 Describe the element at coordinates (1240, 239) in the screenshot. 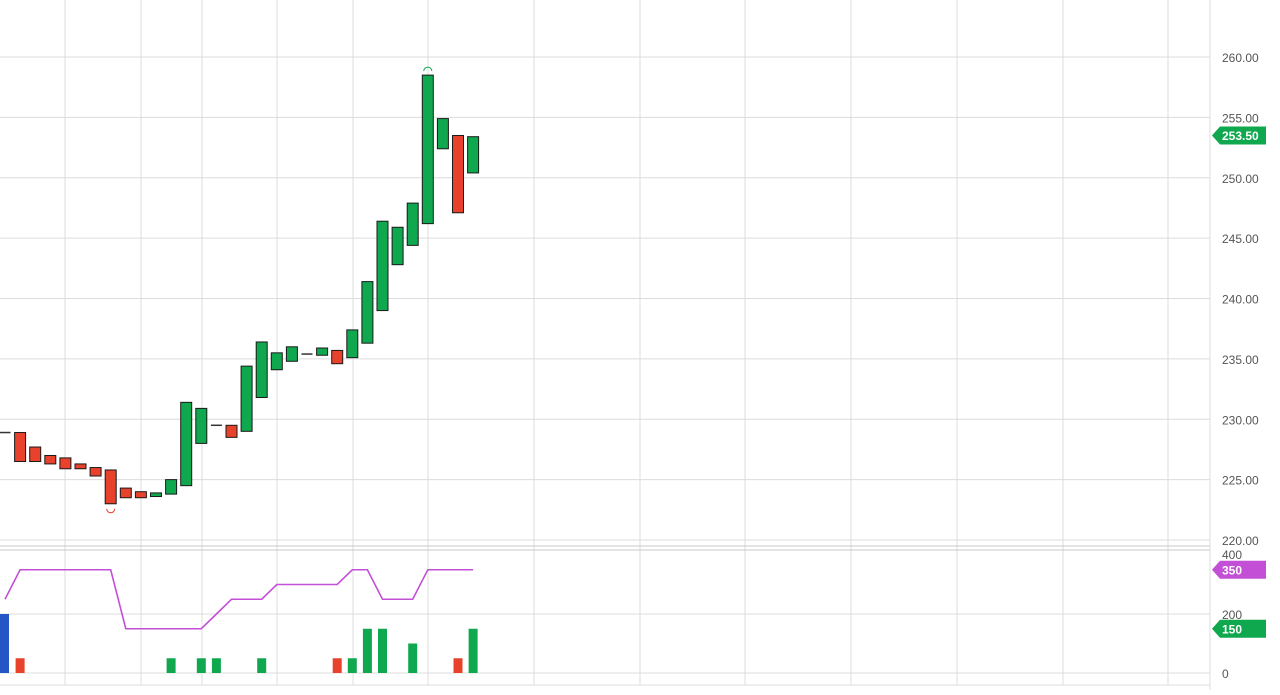

I see `price-tick-label: 245.00` at that location.